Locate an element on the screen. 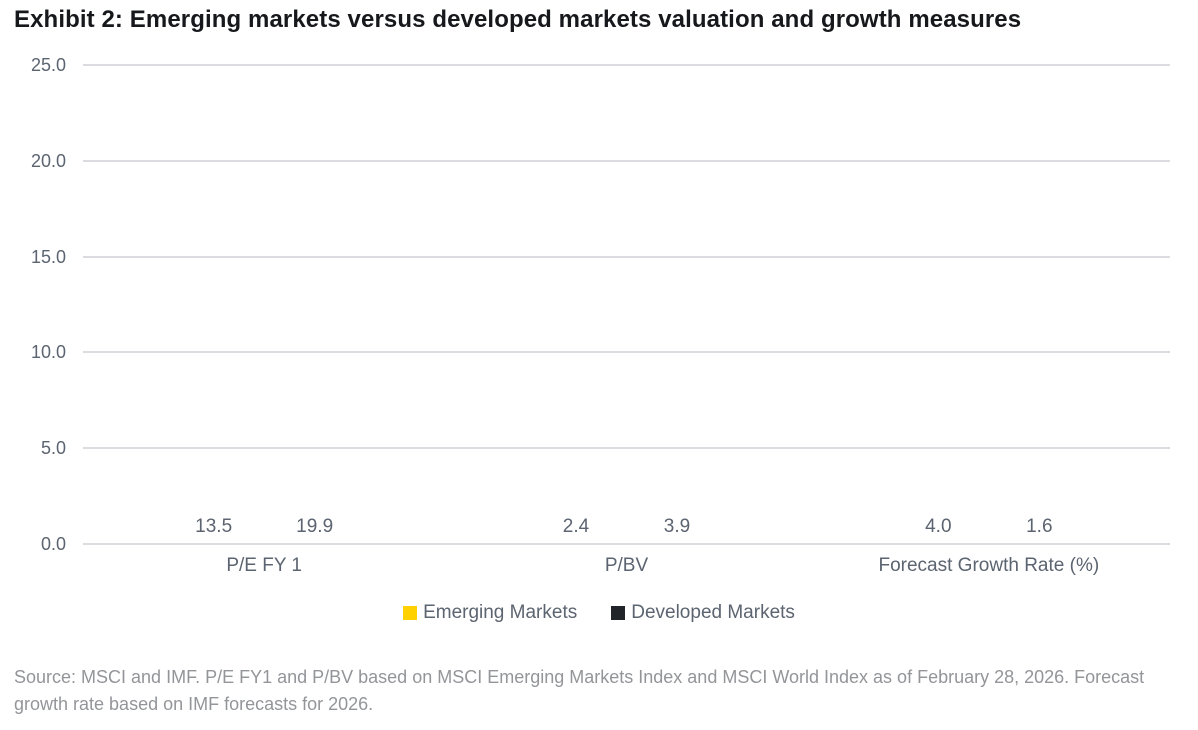 Image resolution: width=1198 pixels, height=730 pixels. bar-value-label: 19.9 is located at coordinates (315, 526).